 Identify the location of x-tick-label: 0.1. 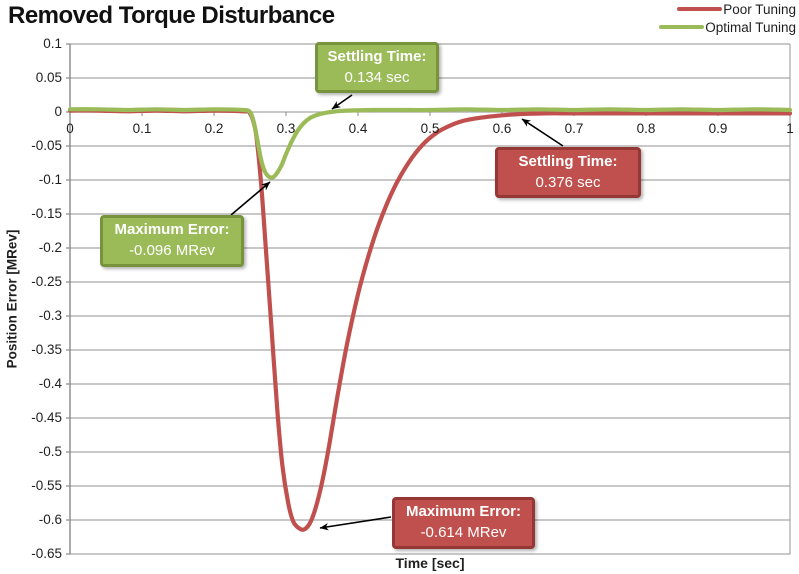
(142, 128).